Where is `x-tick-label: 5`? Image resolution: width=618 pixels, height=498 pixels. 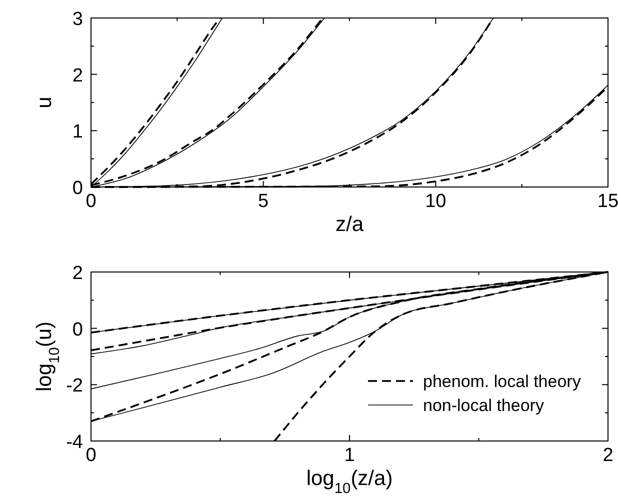 x-tick-label: 5 is located at coordinates (263, 201).